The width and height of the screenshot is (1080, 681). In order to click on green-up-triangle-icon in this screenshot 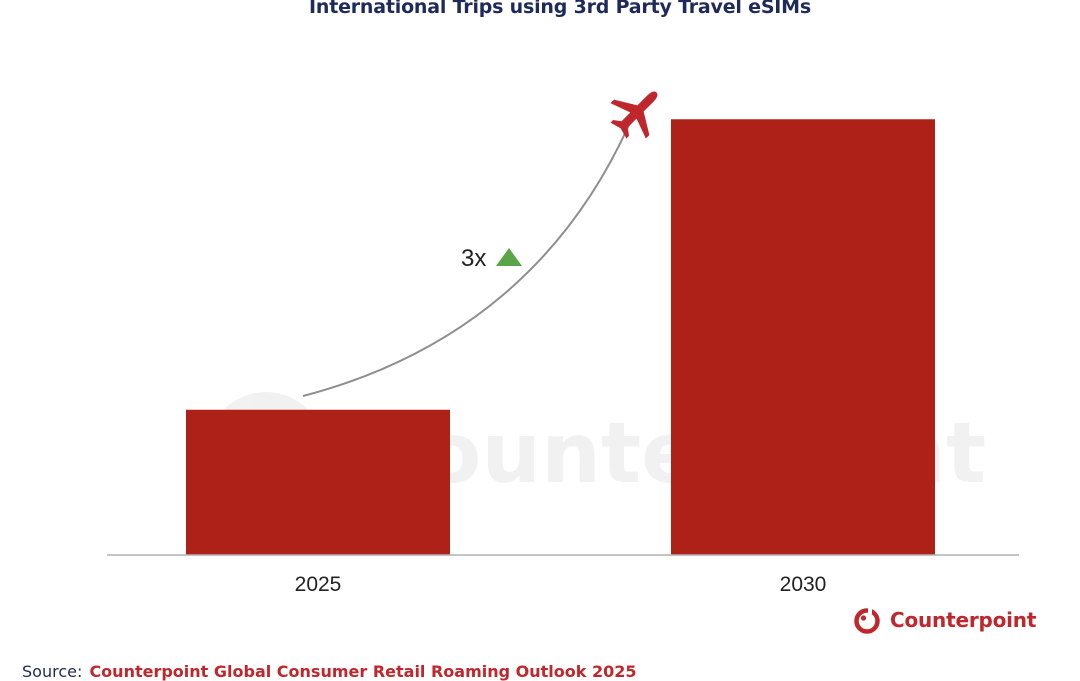, I will do `click(509, 257)`.